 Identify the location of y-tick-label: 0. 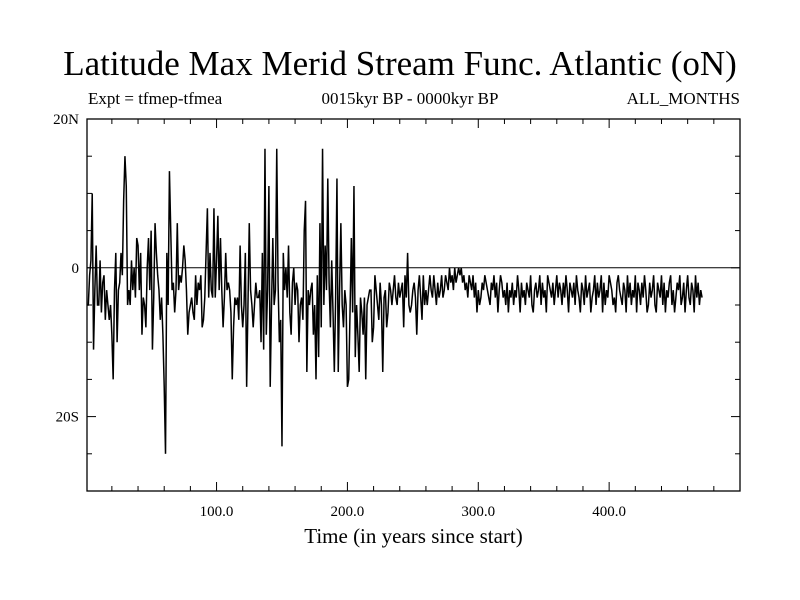
(76, 269).